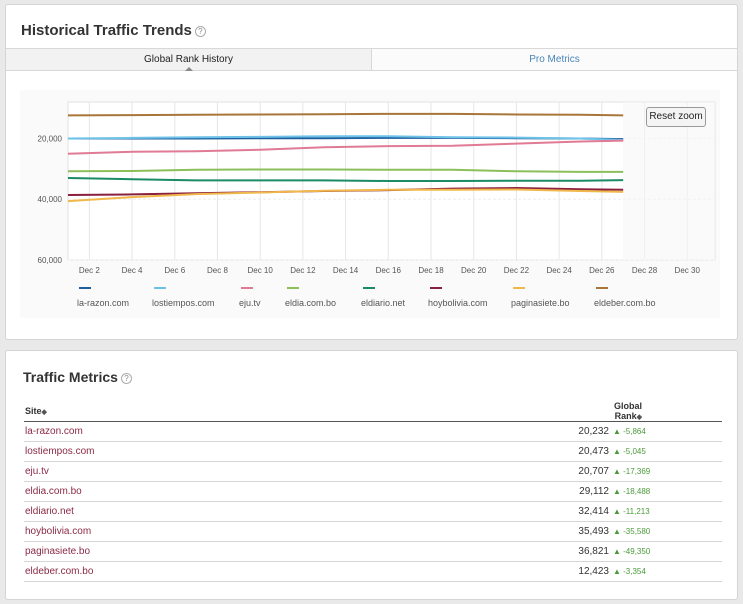 This screenshot has width=743, height=604. What do you see at coordinates (667, 471) in the screenshot?
I see `rank-change: ▲ -17,369` at bounding box center [667, 471].